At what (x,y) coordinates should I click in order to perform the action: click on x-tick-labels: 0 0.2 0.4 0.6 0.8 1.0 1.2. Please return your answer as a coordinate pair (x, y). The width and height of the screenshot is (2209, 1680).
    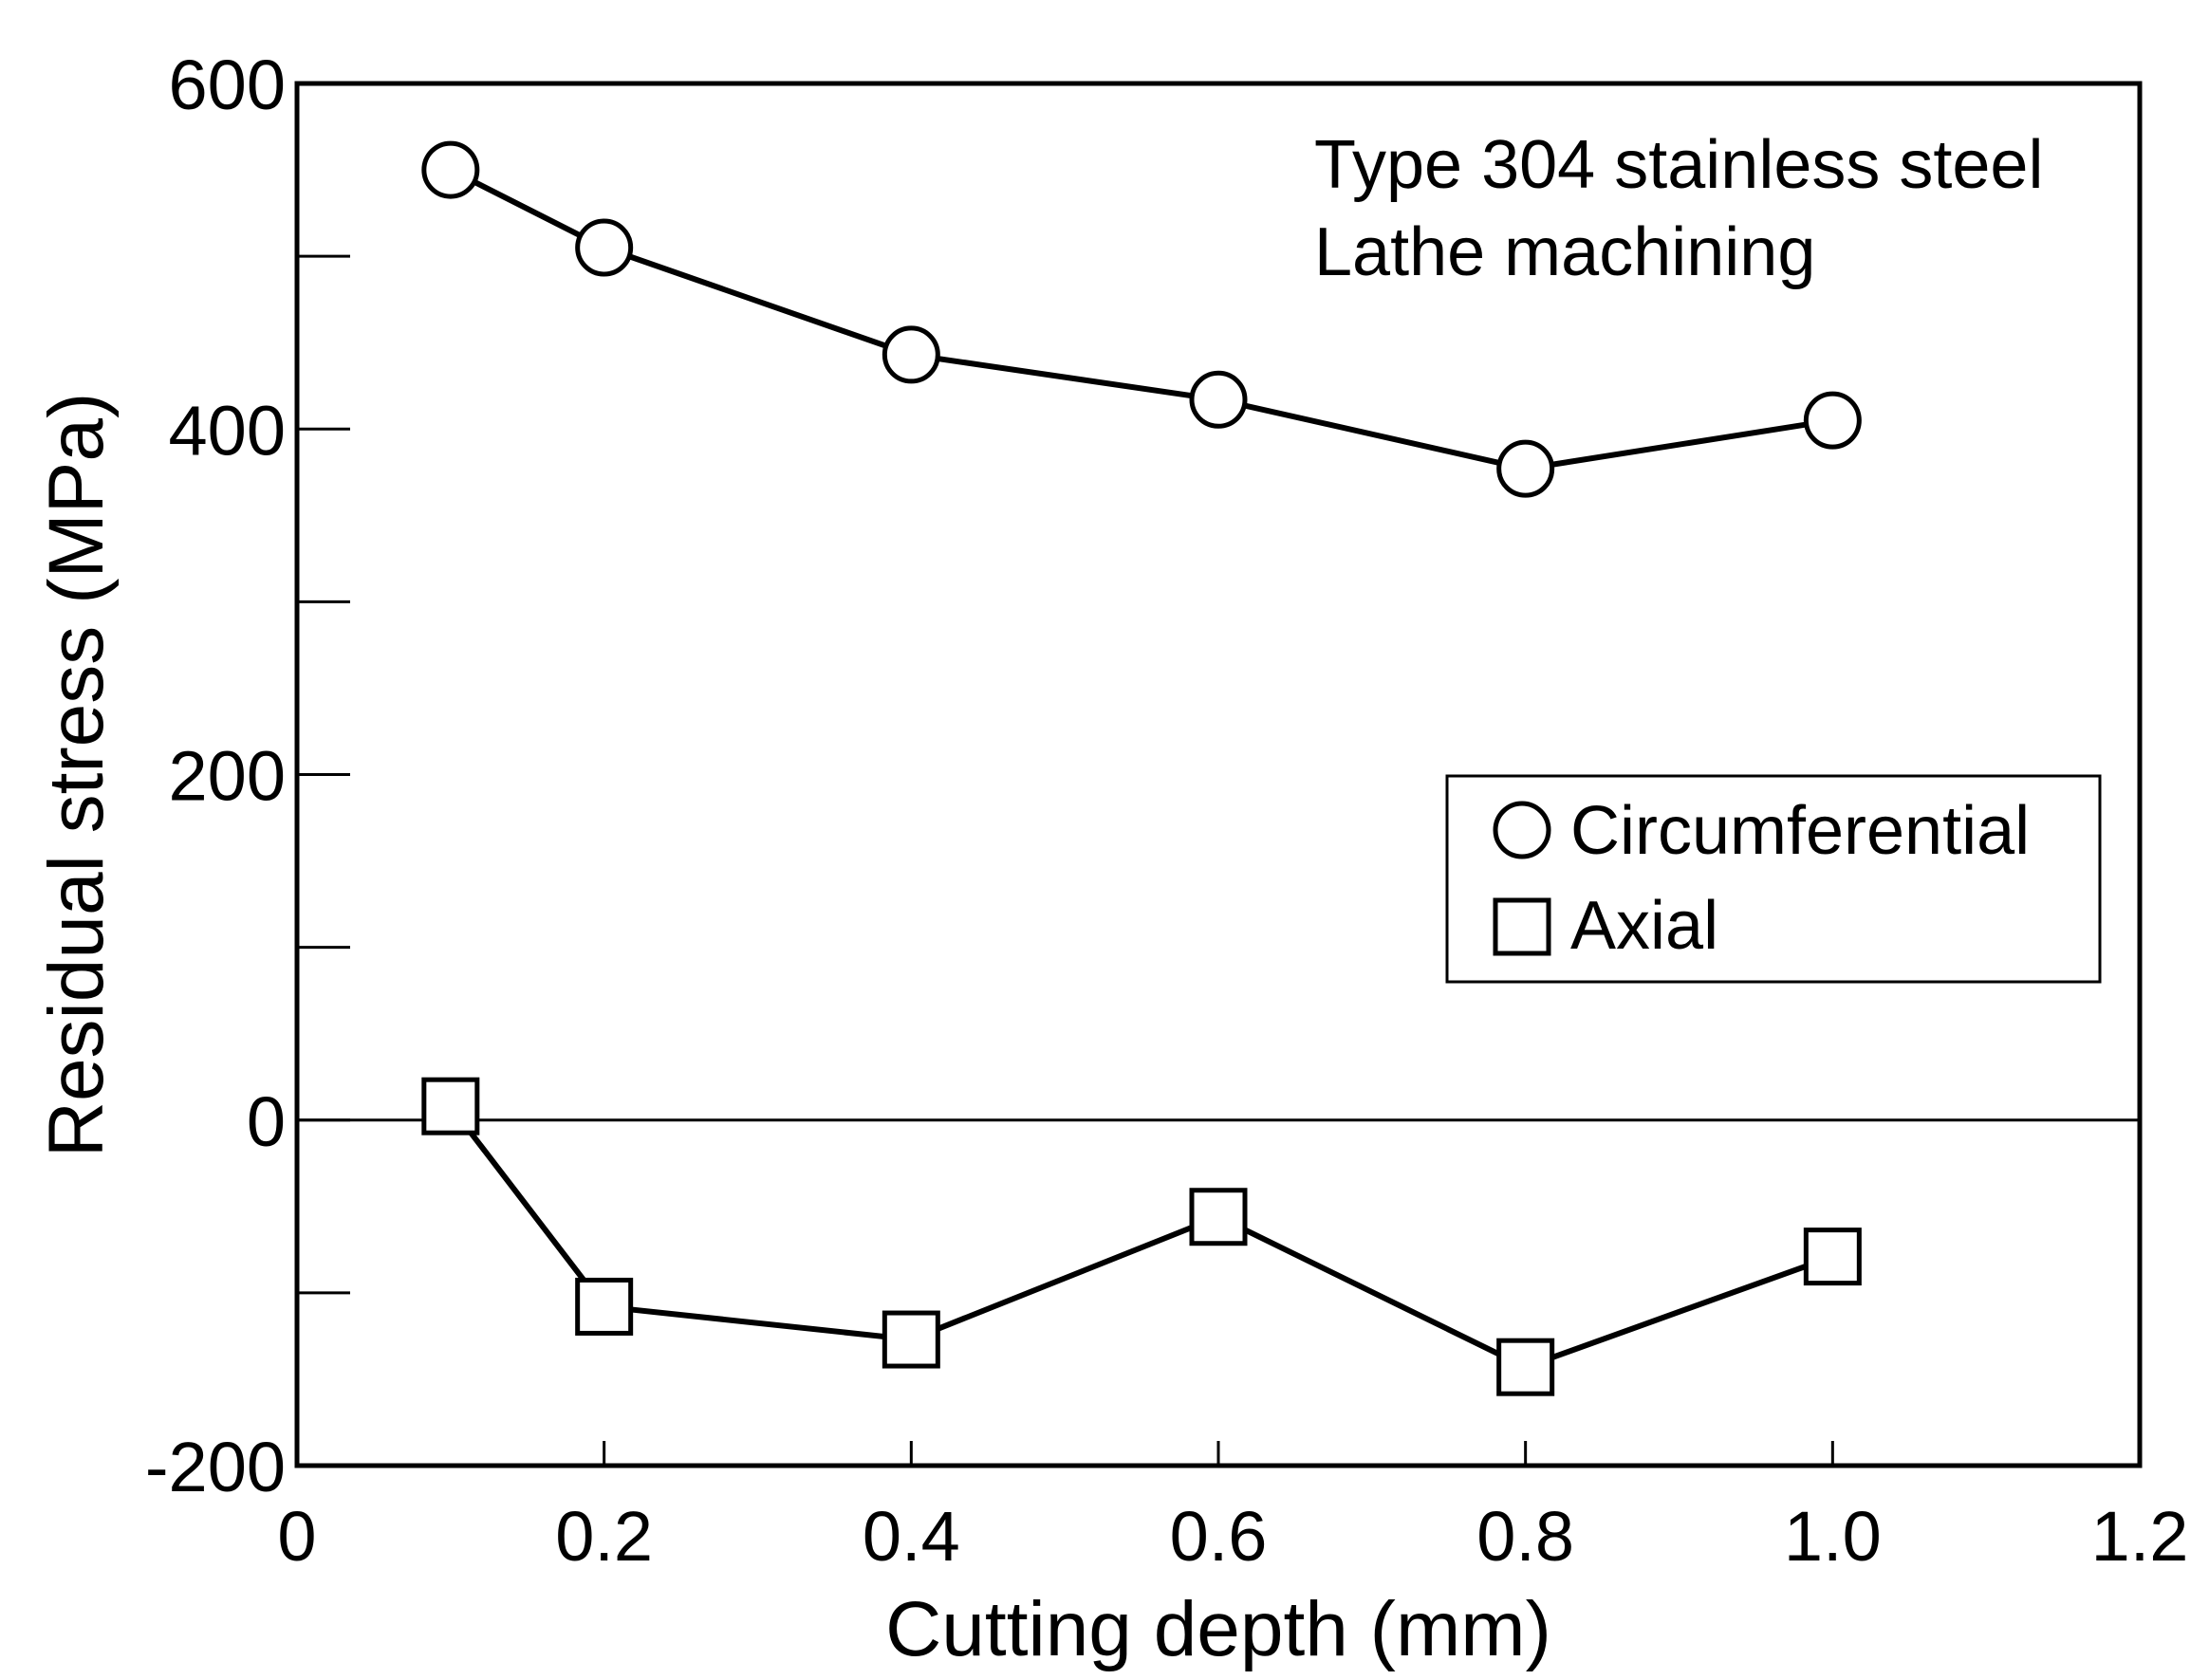
    Looking at the image, I should click on (1232, 1536).